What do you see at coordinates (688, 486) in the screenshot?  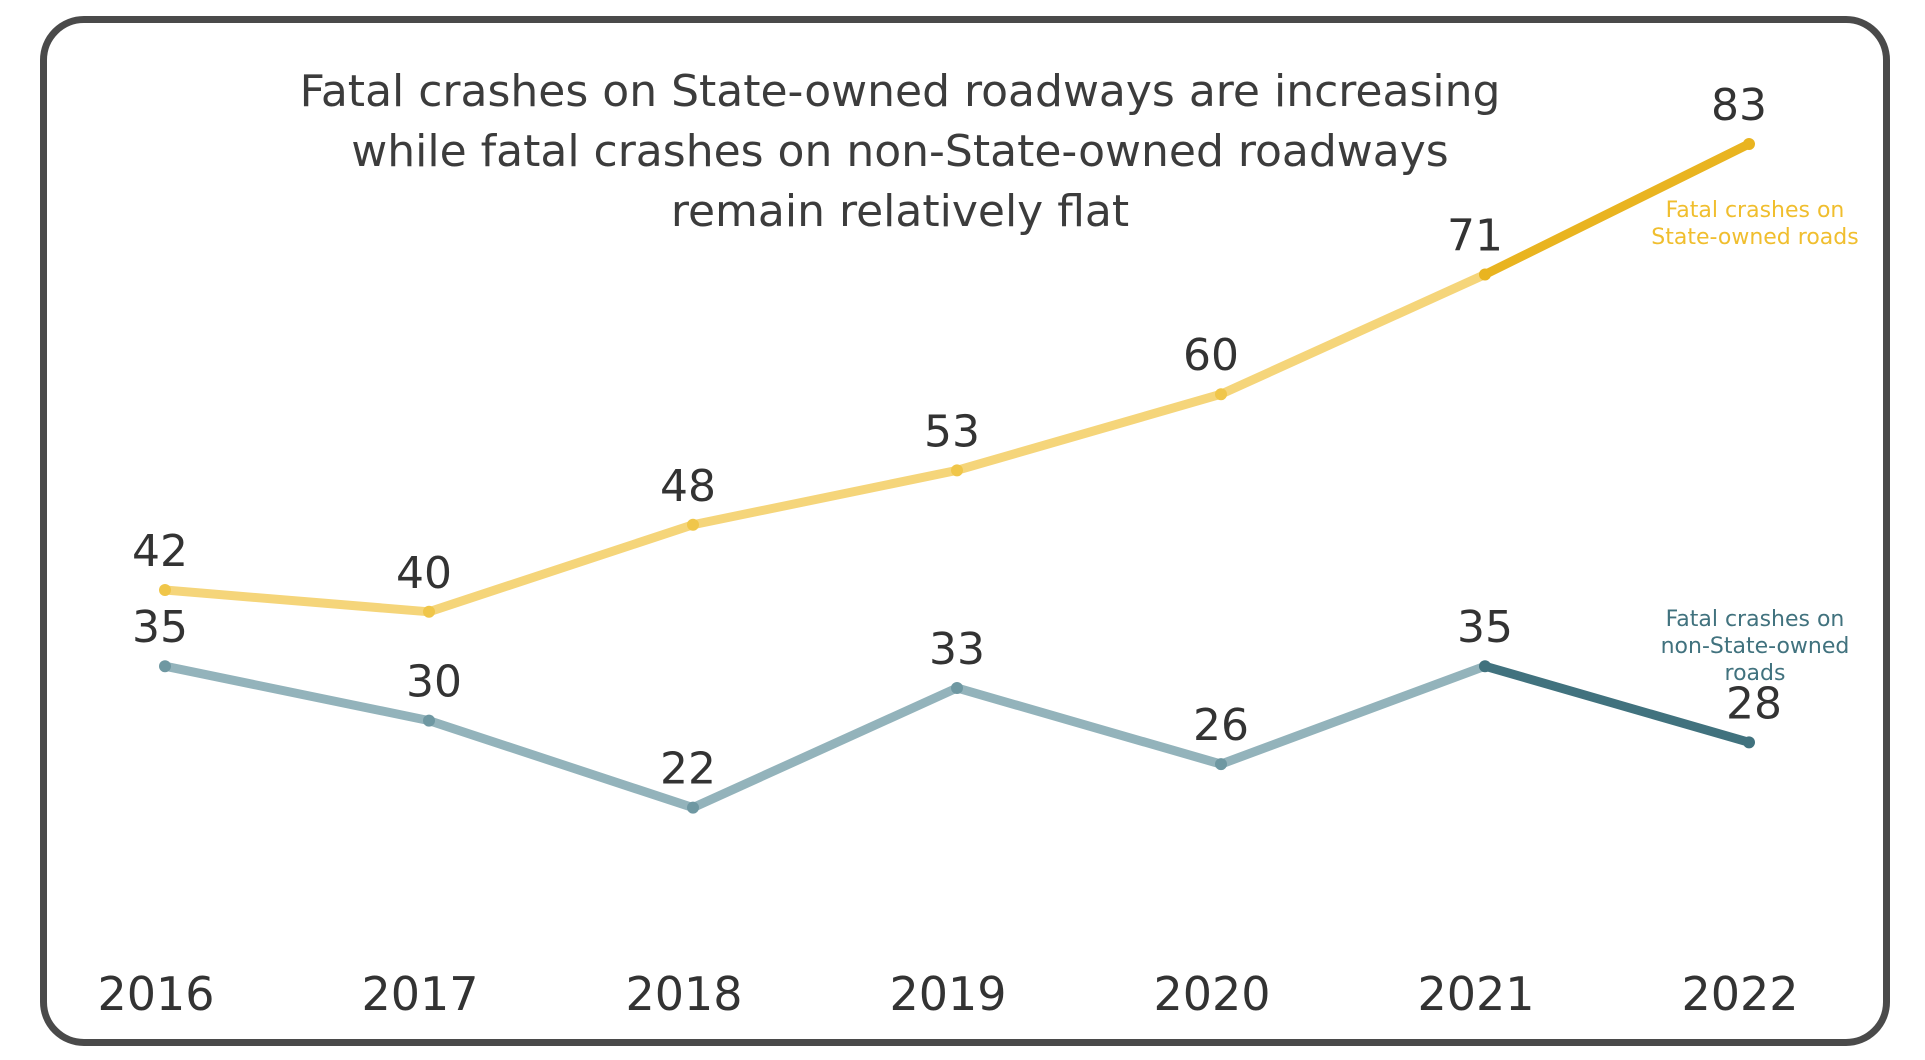 I see `data-label: 48` at bounding box center [688, 486].